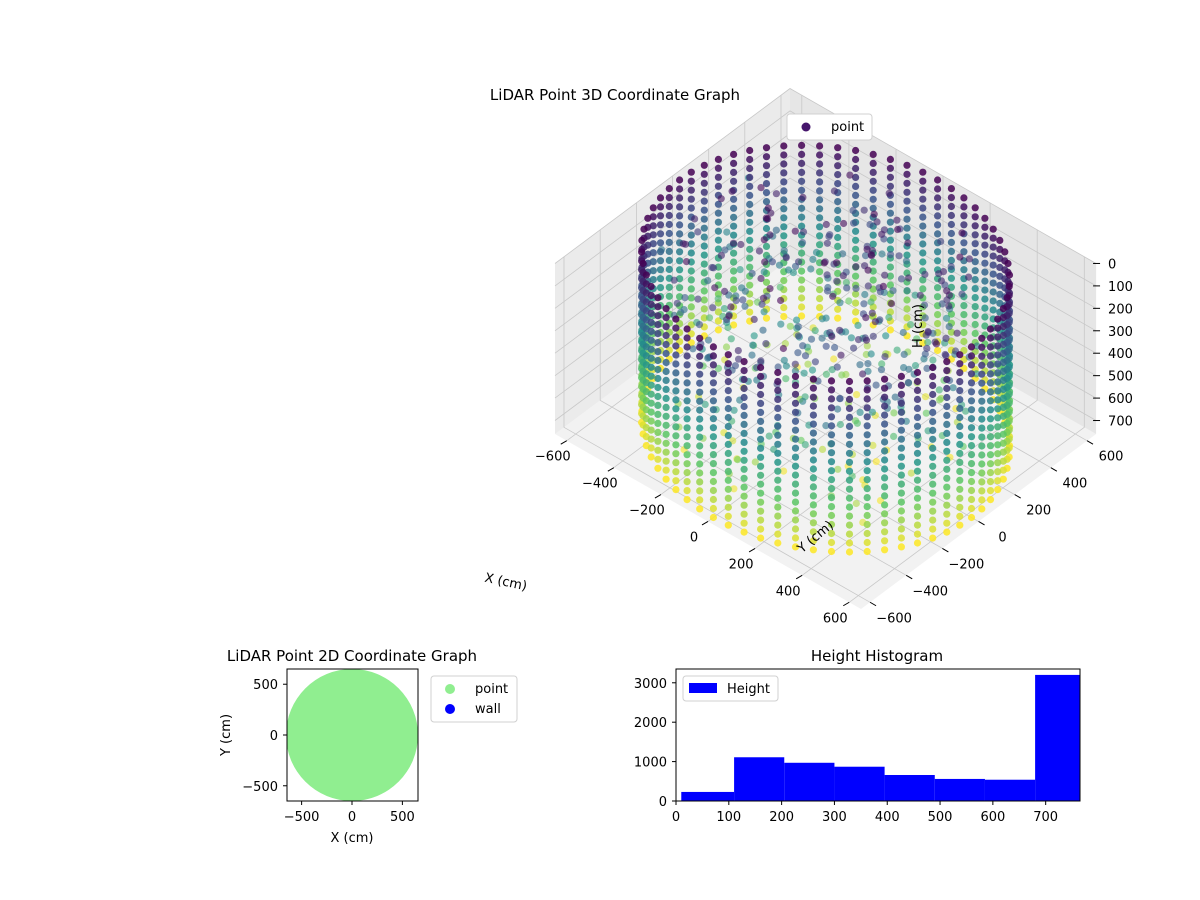  Describe the element at coordinates (650, 723) in the screenshot. I see `y-tick-label-hist: 2000` at that location.